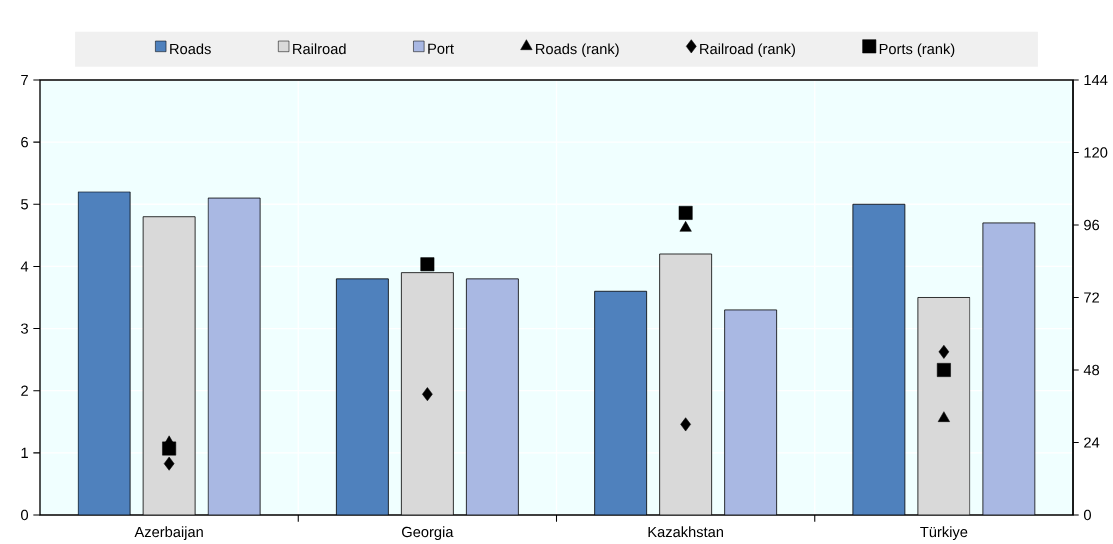 The height and width of the screenshot is (544, 1113). What do you see at coordinates (1096, 152) in the screenshot?
I see `y2-tick-label: 120` at bounding box center [1096, 152].